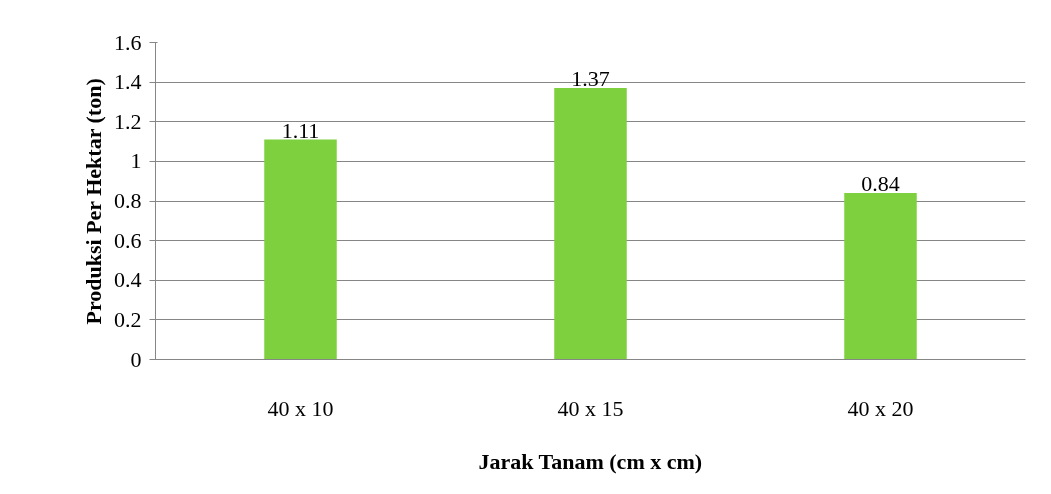  Describe the element at coordinates (880, 184) in the screenshot. I see `data-label: 0.84` at that location.